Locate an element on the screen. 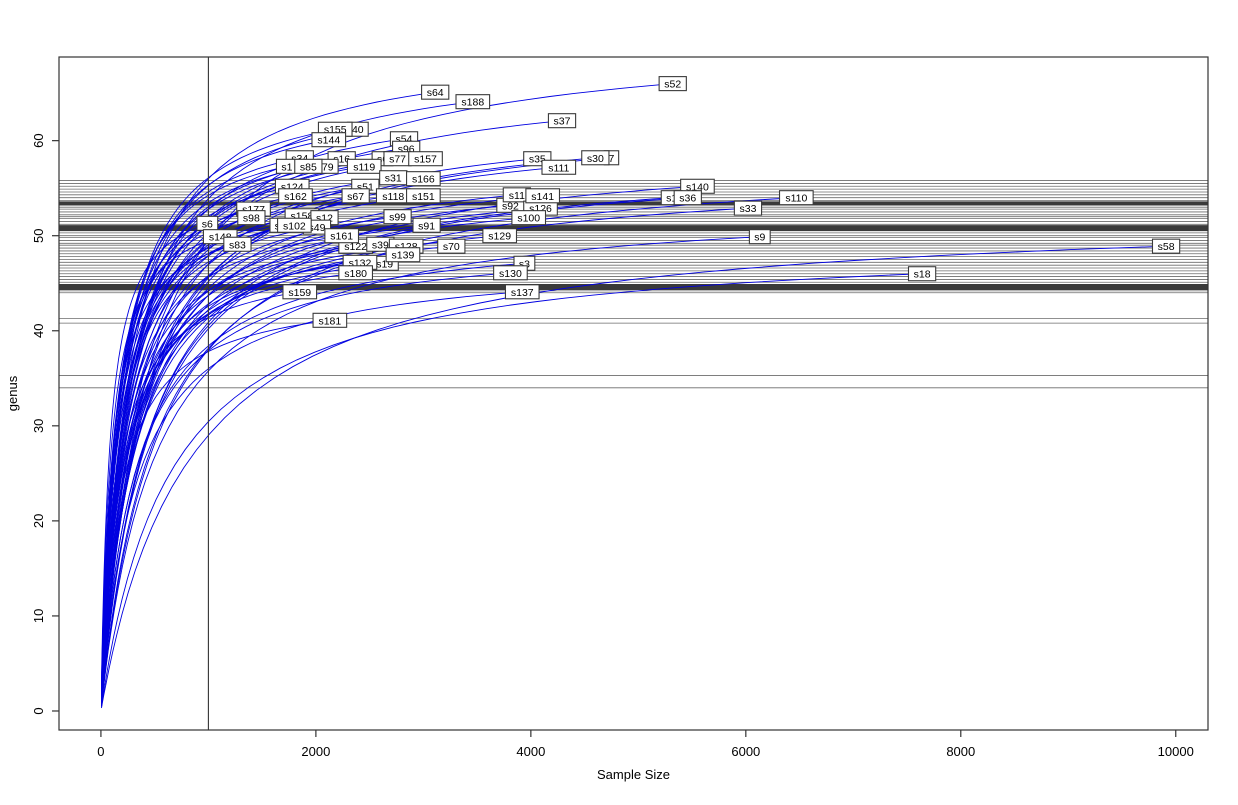 The height and width of the screenshot is (805, 1238). curve-label-s144: s144 is located at coordinates (328, 141).